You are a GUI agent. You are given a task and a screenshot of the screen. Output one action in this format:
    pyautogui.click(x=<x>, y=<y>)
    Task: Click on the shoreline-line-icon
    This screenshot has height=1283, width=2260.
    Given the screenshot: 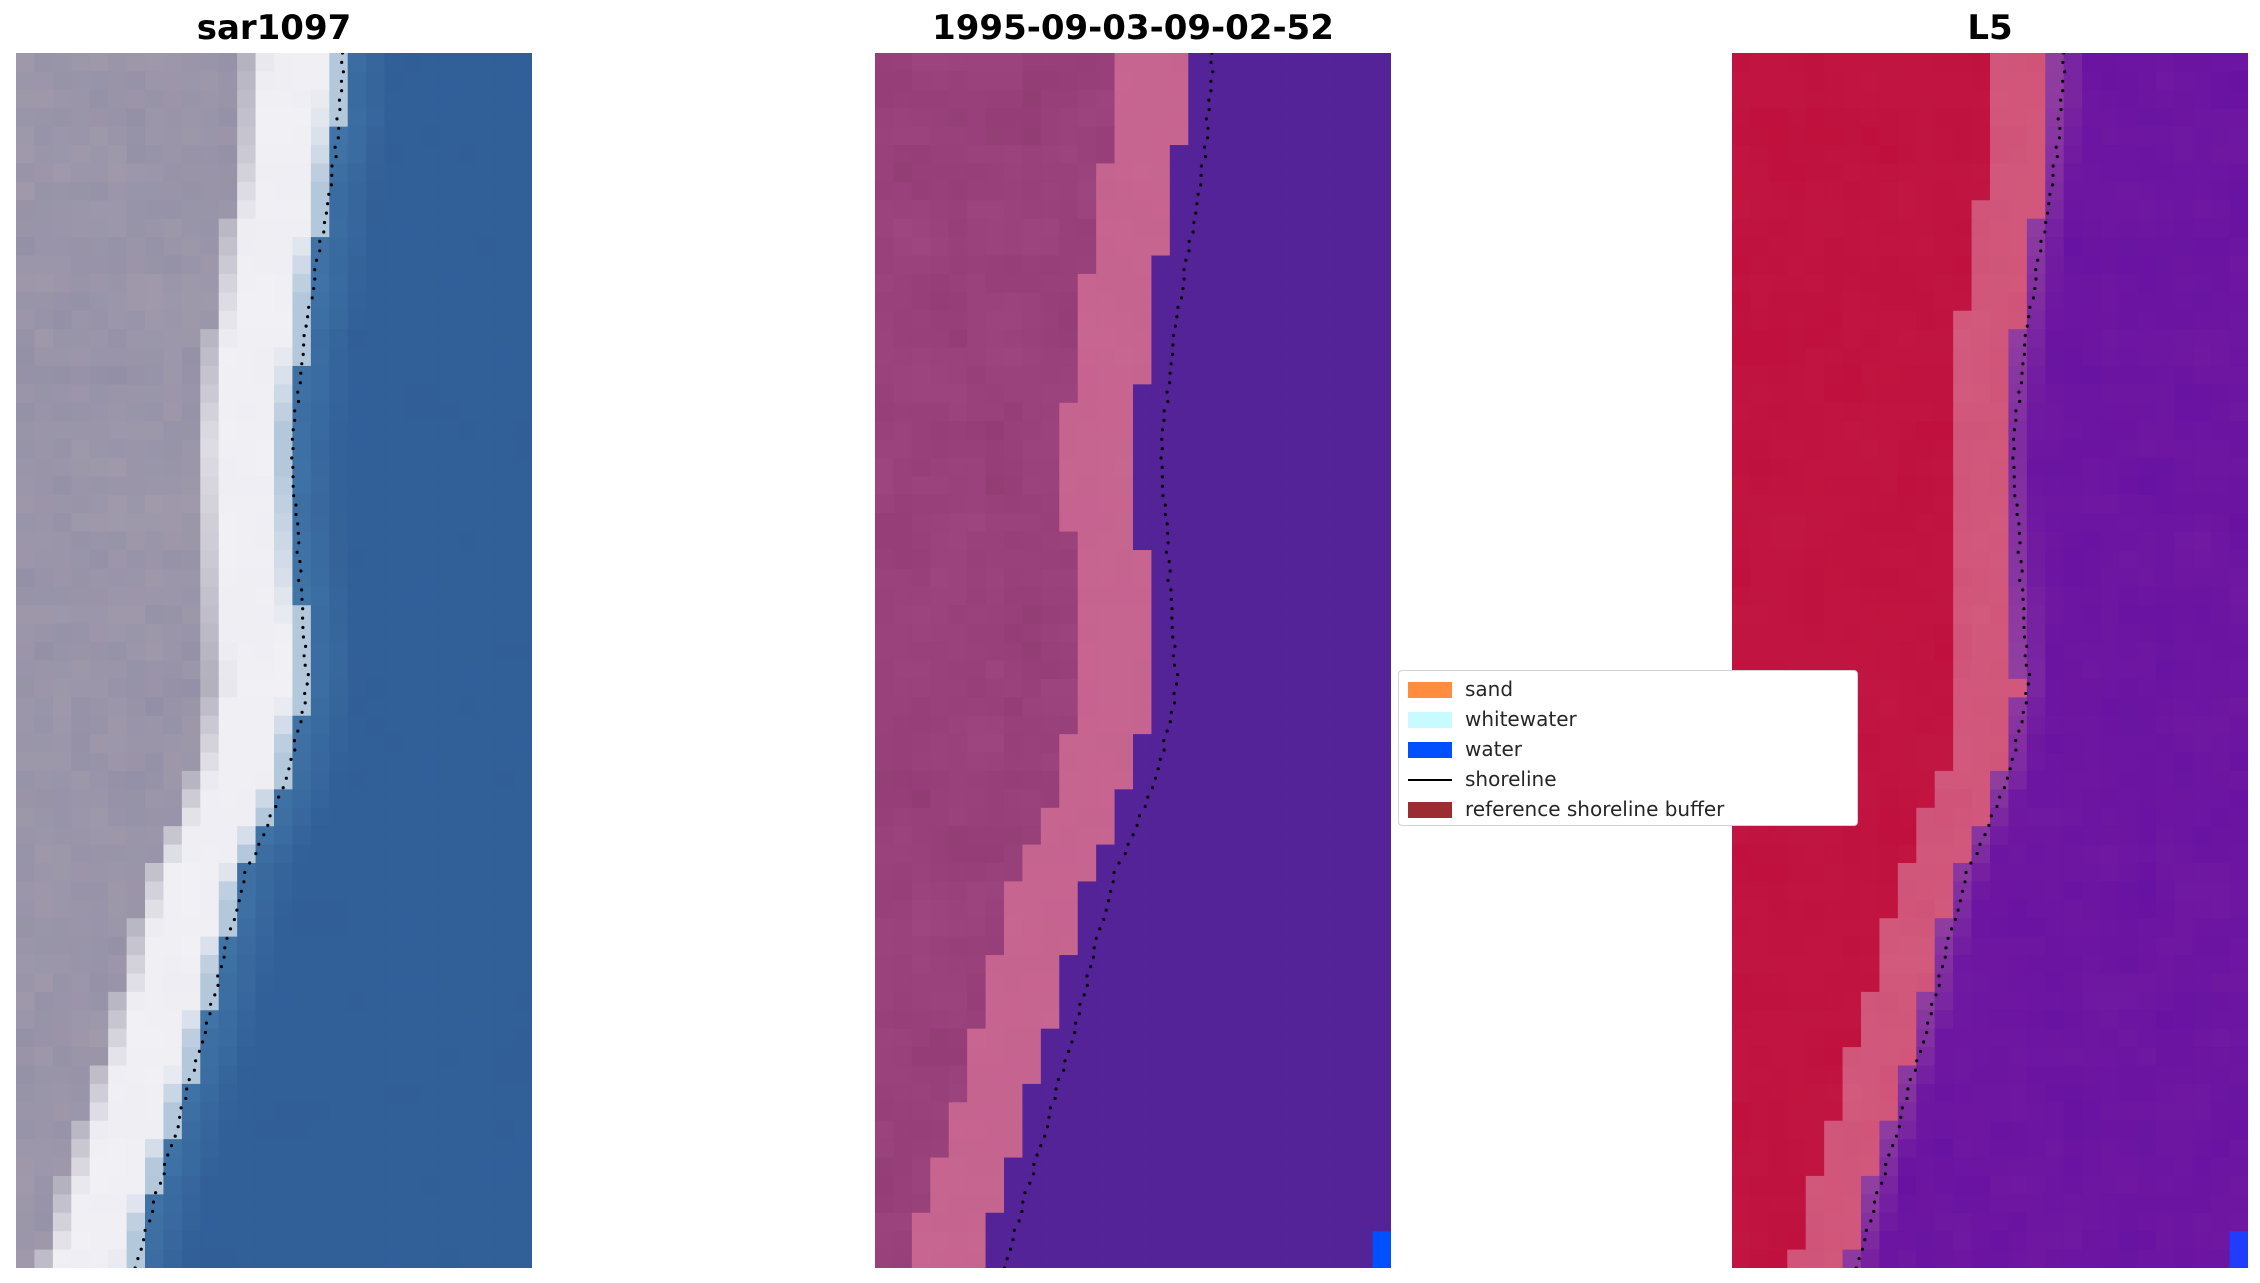 What is the action you would take?
    pyautogui.click(x=1430, y=780)
    